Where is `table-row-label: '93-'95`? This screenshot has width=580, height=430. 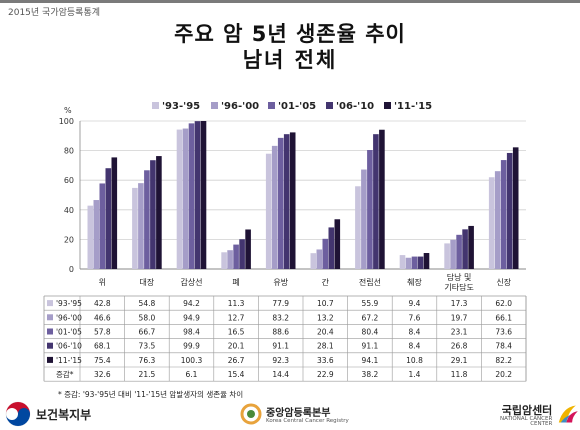 table-row-label: '93-'95 is located at coordinates (69, 303).